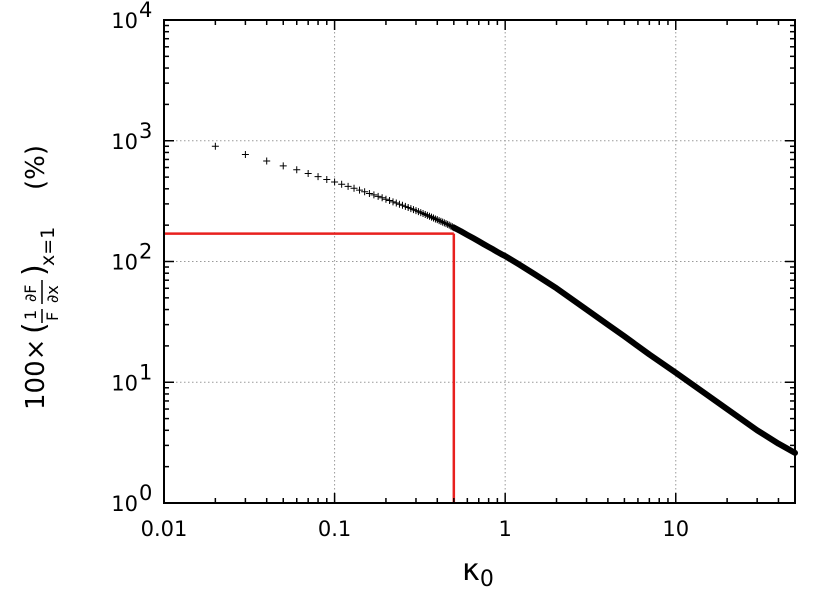  What do you see at coordinates (145, 11) in the screenshot?
I see `y-tick-exponent: 4` at bounding box center [145, 11].